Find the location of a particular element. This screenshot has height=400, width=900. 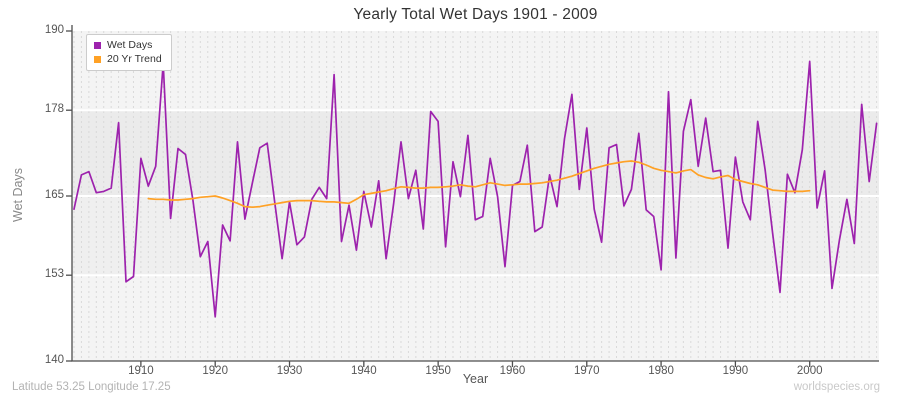

x-tick-label: 1980 is located at coordinates (661, 371).